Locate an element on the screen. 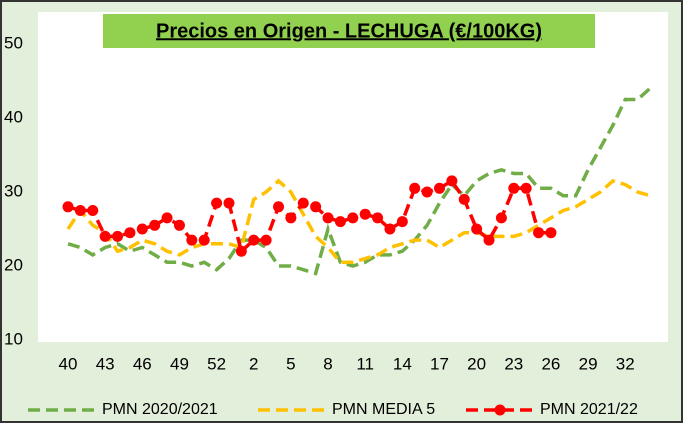  legend-marker is located at coordinates (500, 410).